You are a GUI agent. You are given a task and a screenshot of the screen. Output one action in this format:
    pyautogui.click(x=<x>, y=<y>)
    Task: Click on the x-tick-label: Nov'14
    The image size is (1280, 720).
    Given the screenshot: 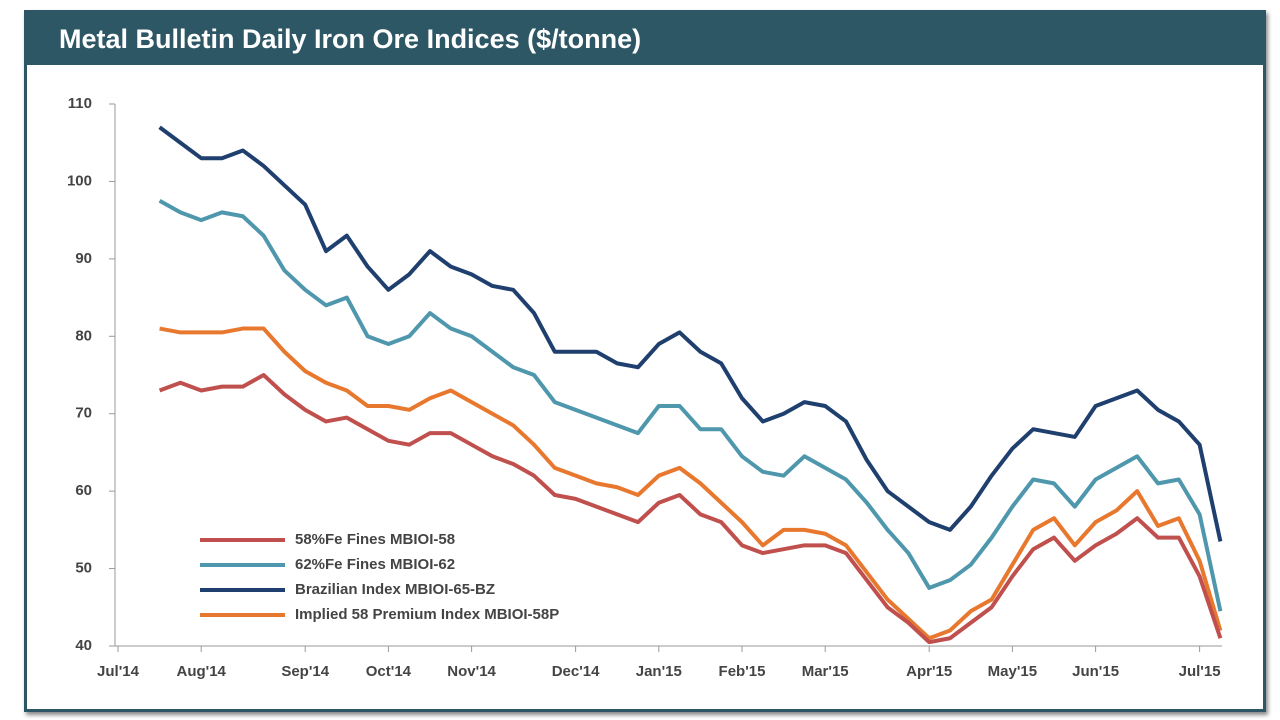 What is the action you would take?
    pyautogui.click(x=471, y=671)
    